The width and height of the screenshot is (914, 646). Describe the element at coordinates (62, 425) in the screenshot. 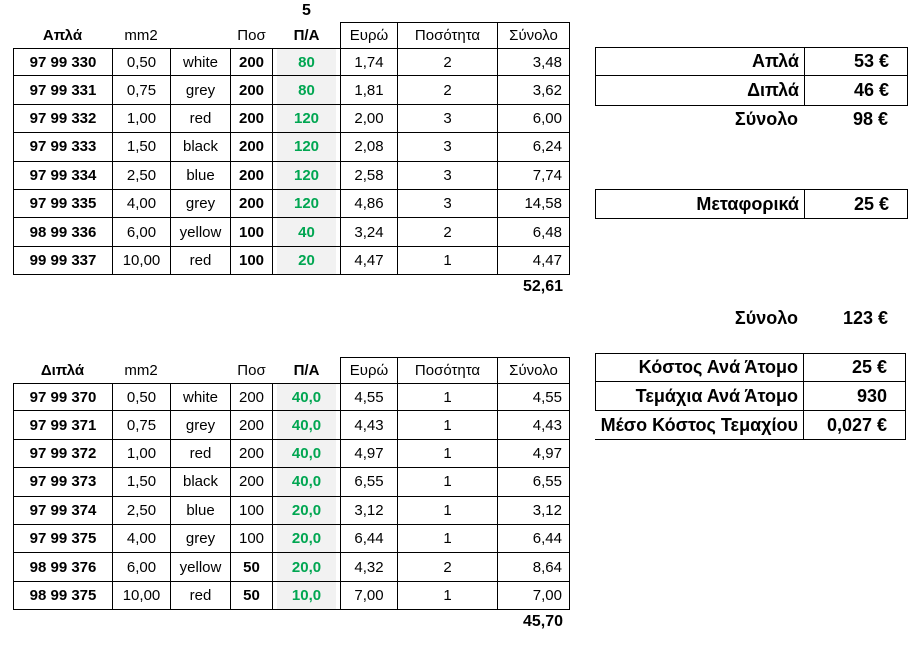

I see `cell-code: 97 99 371` at that location.